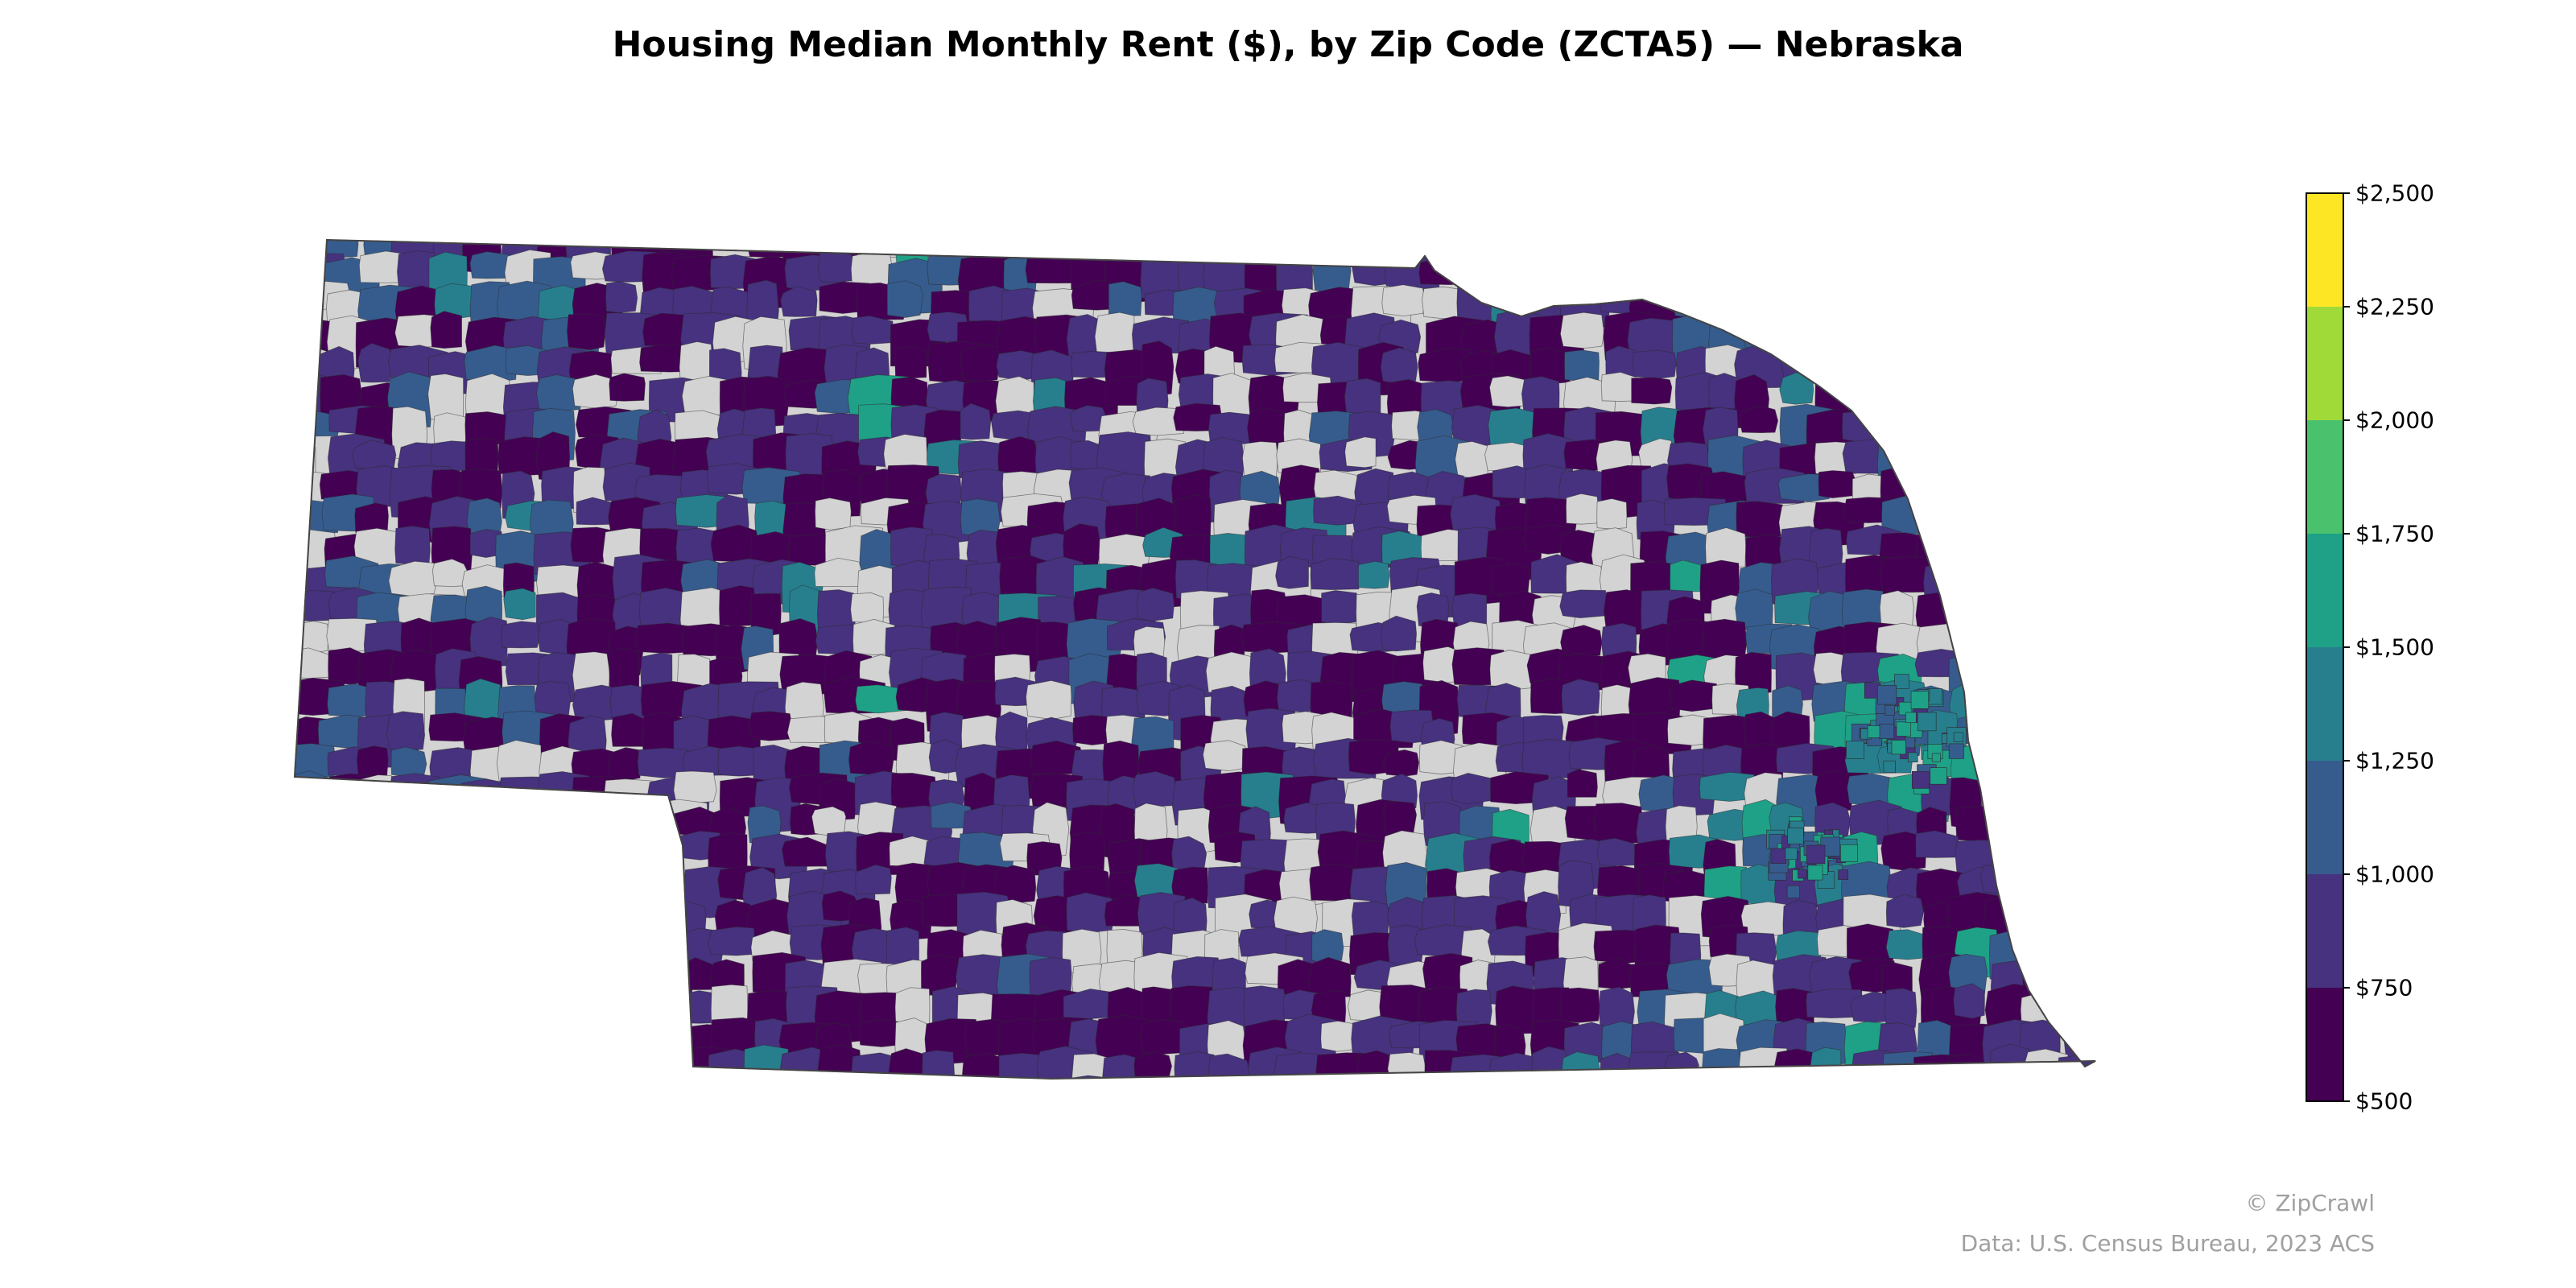 The height and width of the screenshot is (1288, 2576). Describe the element at coordinates (2394, 874) in the screenshot. I see `legend-tick-label: $1,000` at that location.